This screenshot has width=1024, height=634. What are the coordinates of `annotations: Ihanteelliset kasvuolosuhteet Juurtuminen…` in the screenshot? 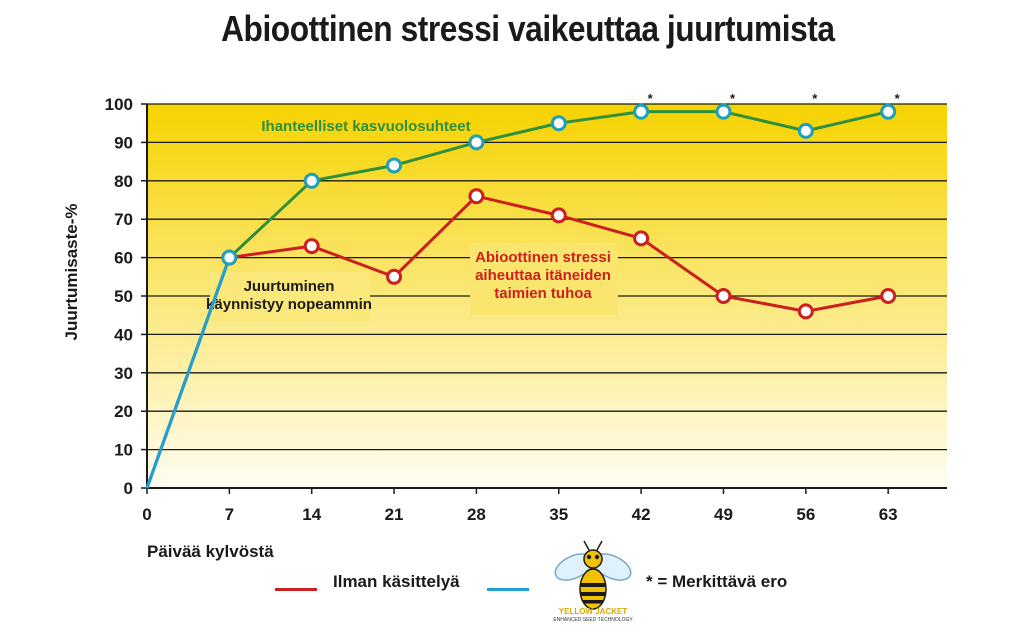 It's located at (412, 220).